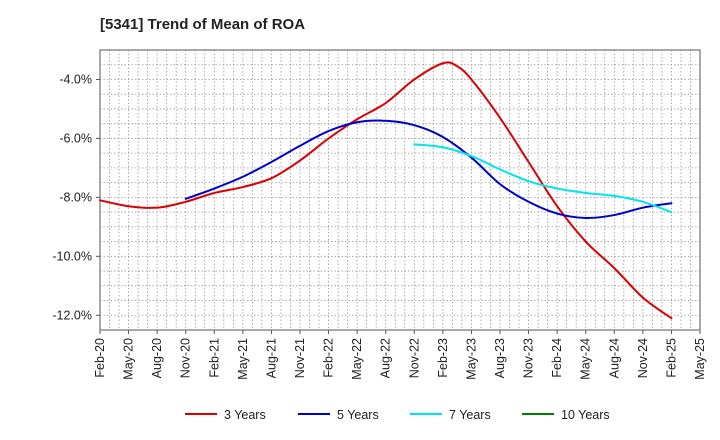 Image resolution: width=720 pixels, height=440 pixels. I want to click on x-tick-label: Nov-23, so click(529, 358).